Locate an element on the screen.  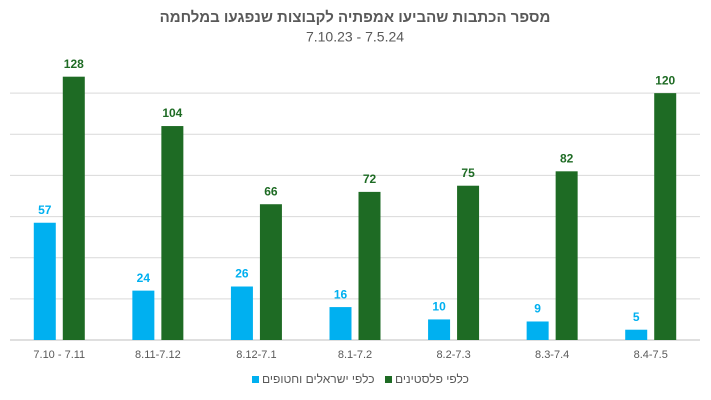
x-tick-label: 8.1-7.2 is located at coordinates (355, 355).